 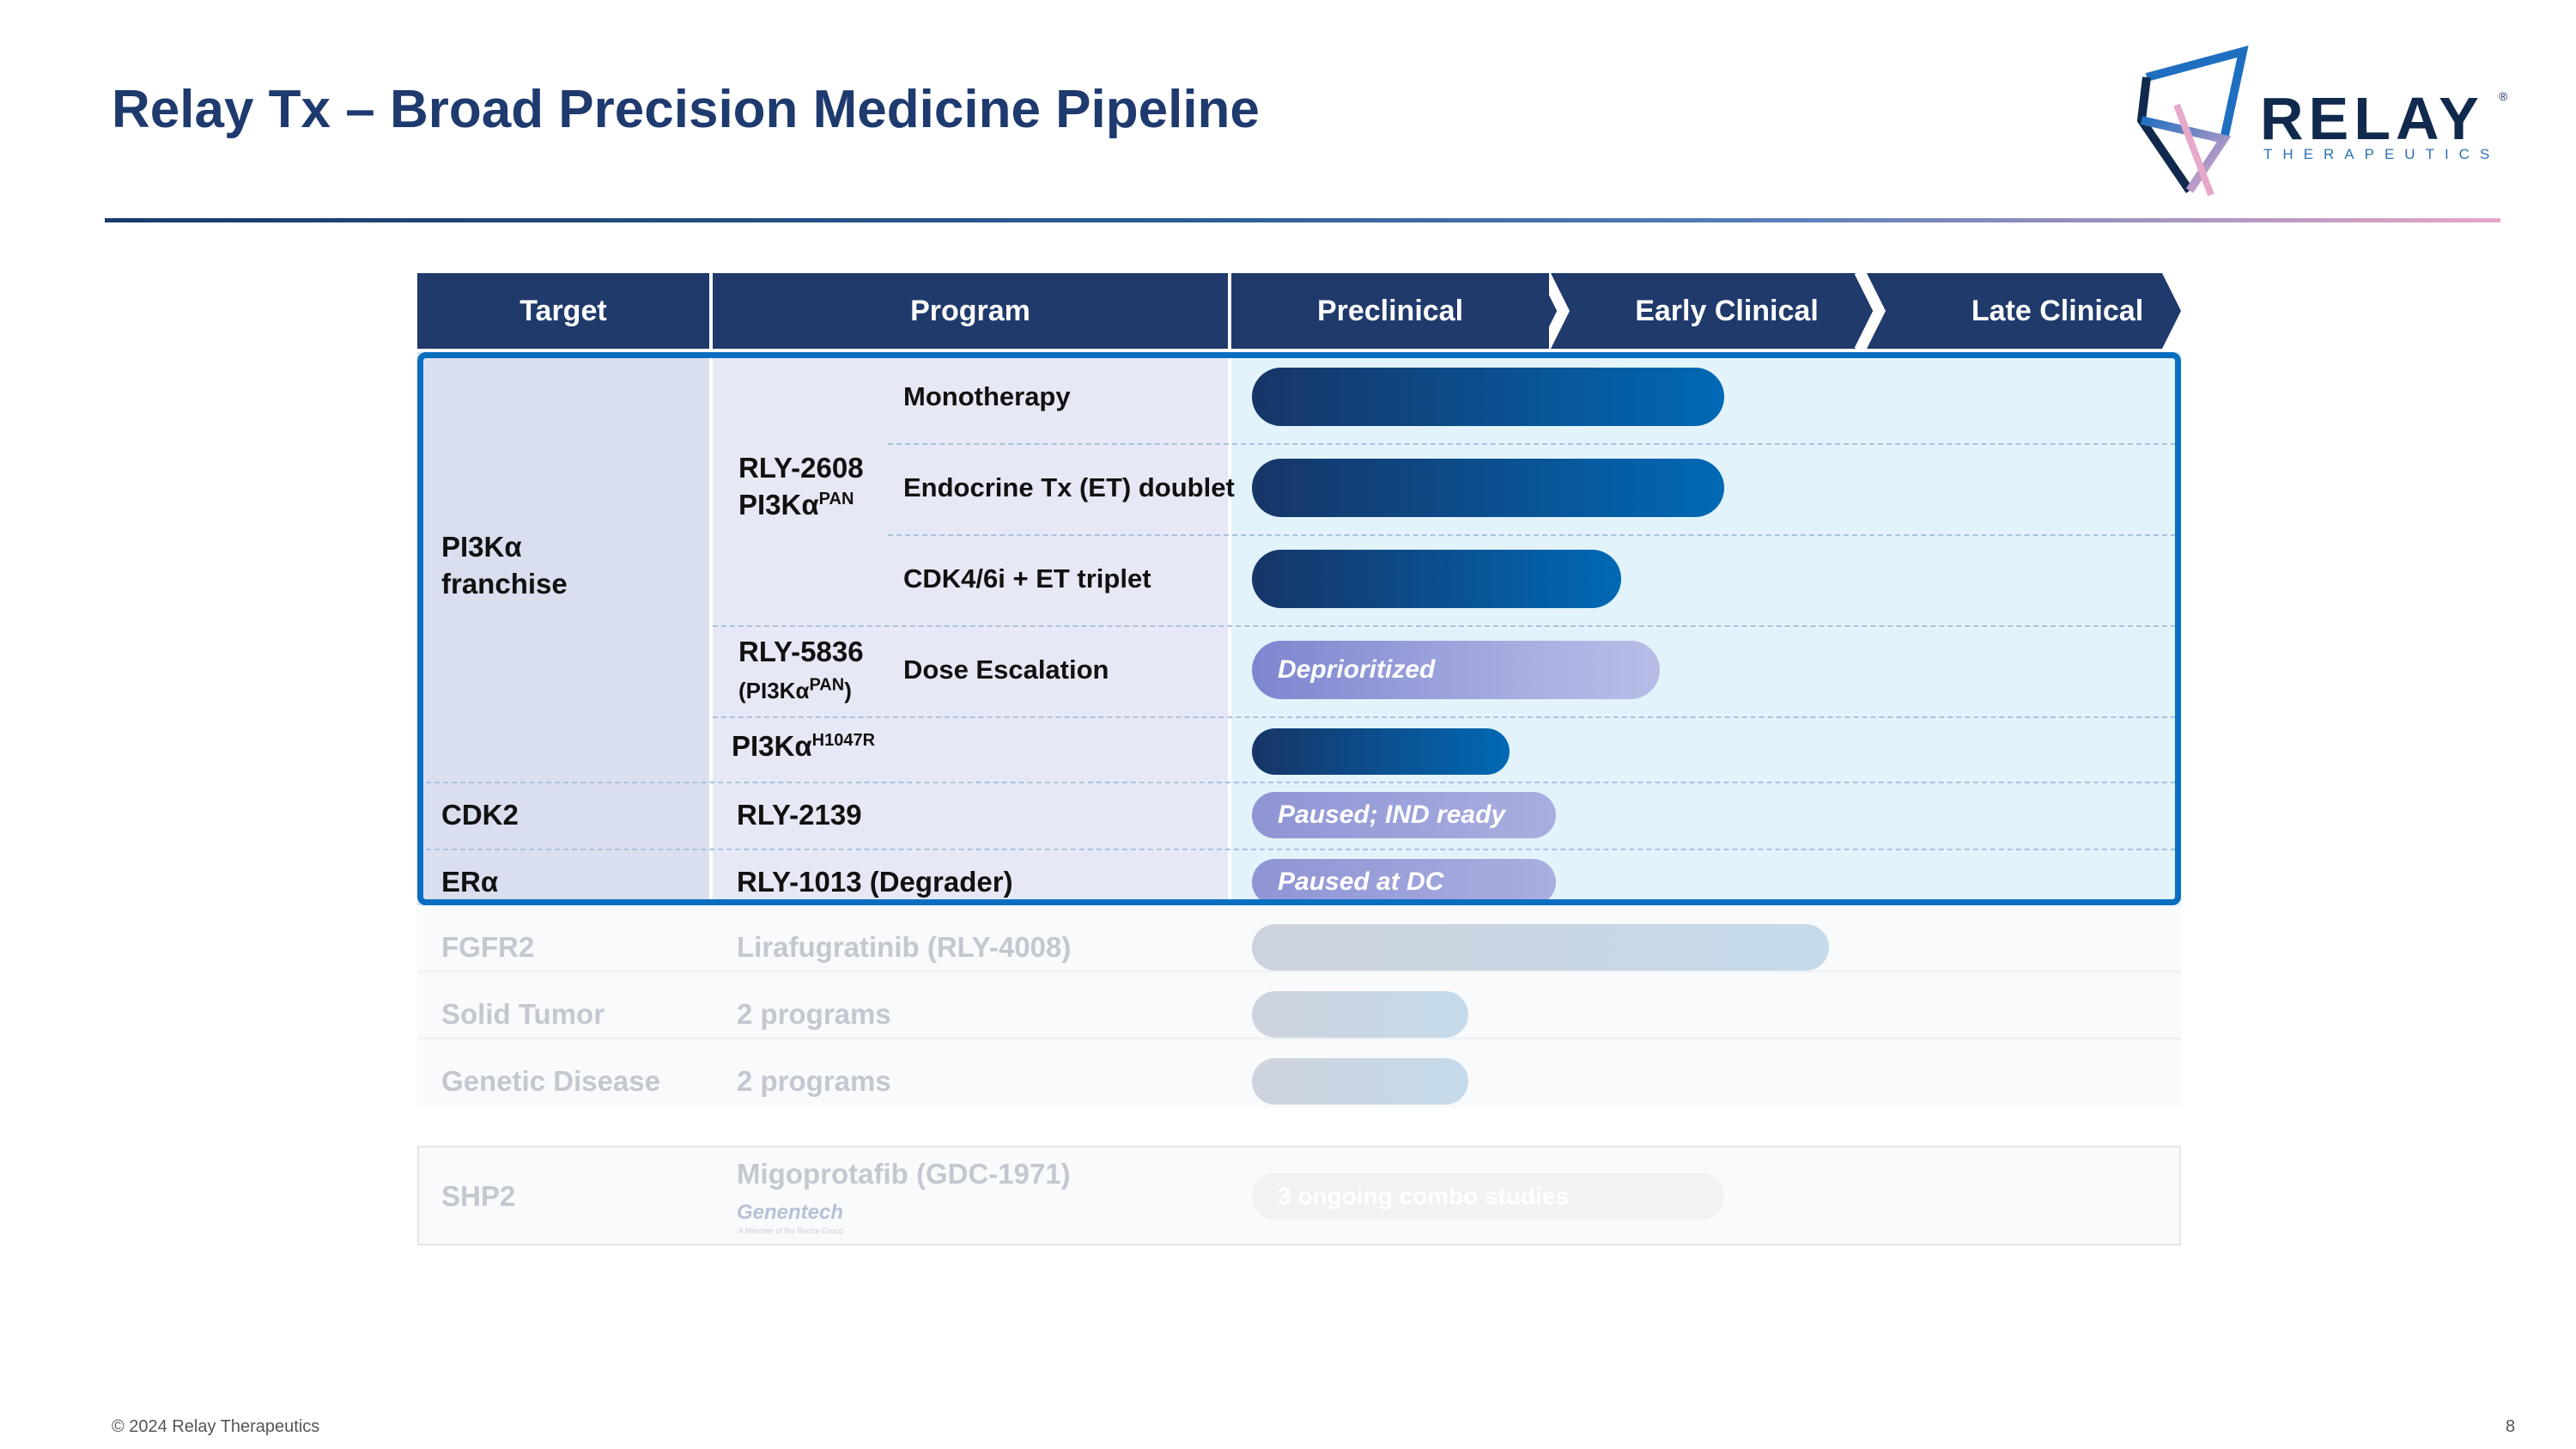 I want to click on rly2608-sup: PAN, so click(x=836, y=498).